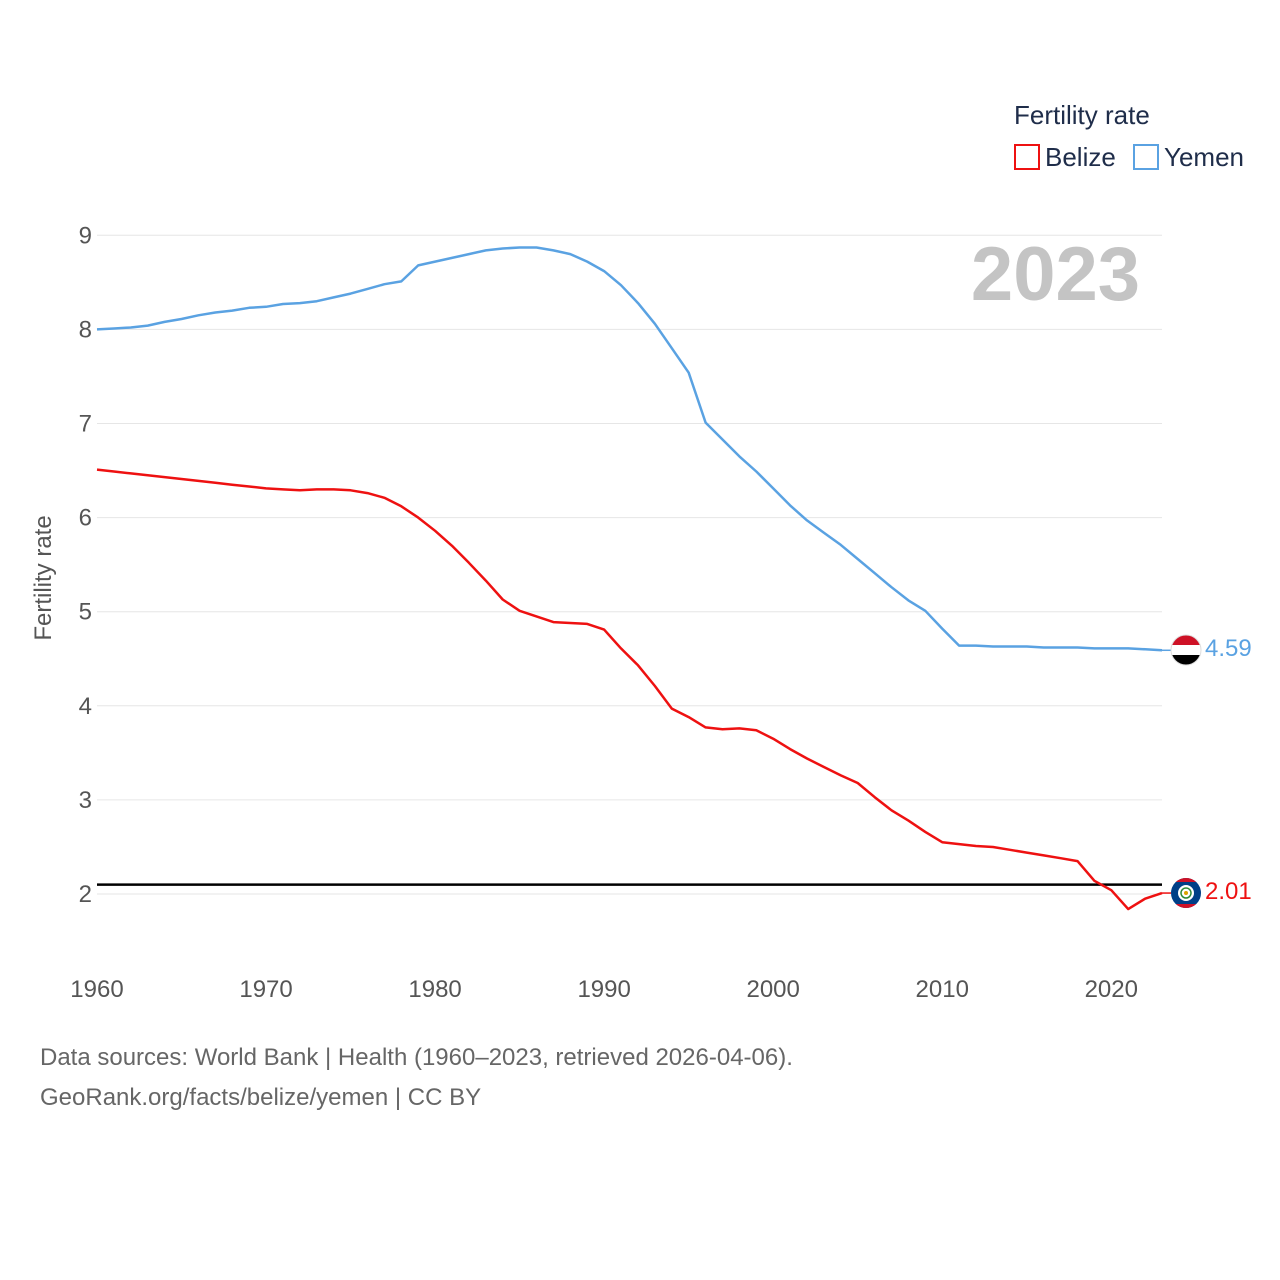 The width and height of the screenshot is (1280, 1280). Describe the element at coordinates (85, 800) in the screenshot. I see `y-tick-label-3: 3` at that location.